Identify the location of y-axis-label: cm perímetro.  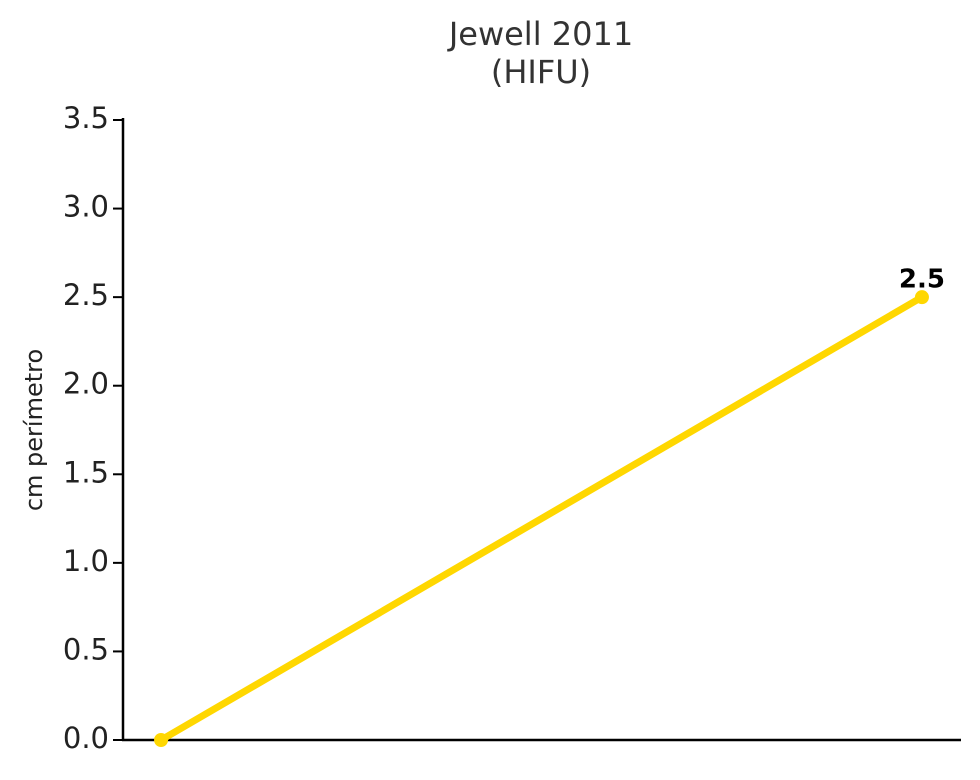
(34, 430).